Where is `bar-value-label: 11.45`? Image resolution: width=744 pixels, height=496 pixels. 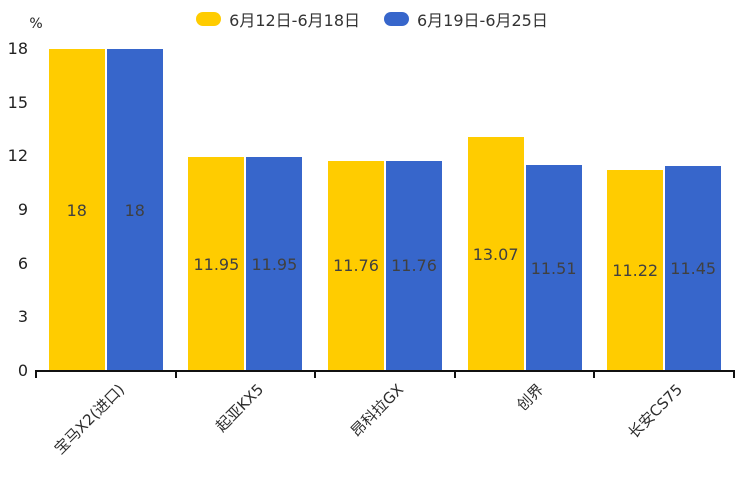 bar-value-label: 11.45 is located at coordinates (693, 269).